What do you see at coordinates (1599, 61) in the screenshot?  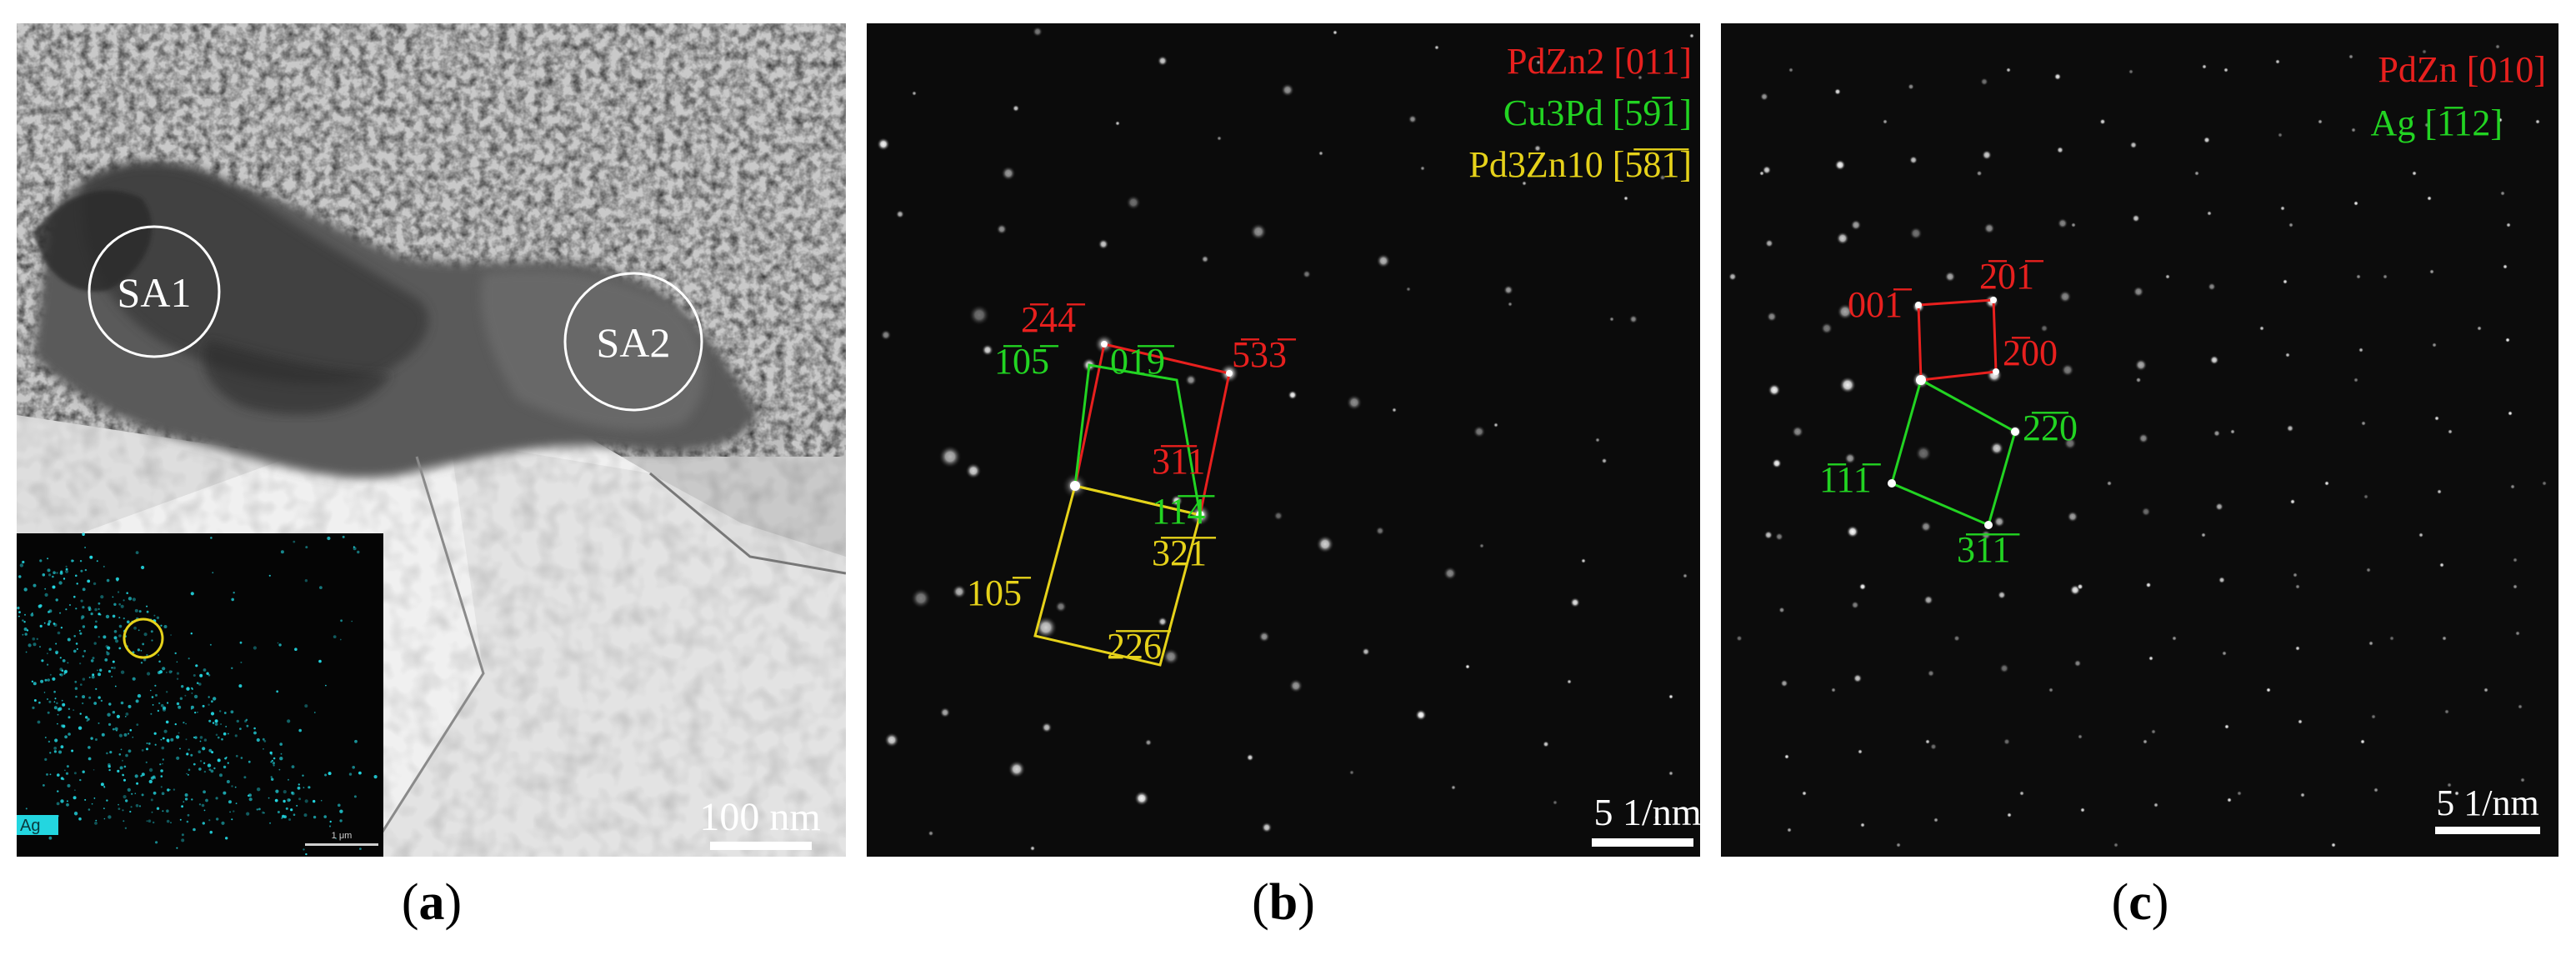 I see `legend-pdzn2: PdZn2 [011]` at bounding box center [1599, 61].